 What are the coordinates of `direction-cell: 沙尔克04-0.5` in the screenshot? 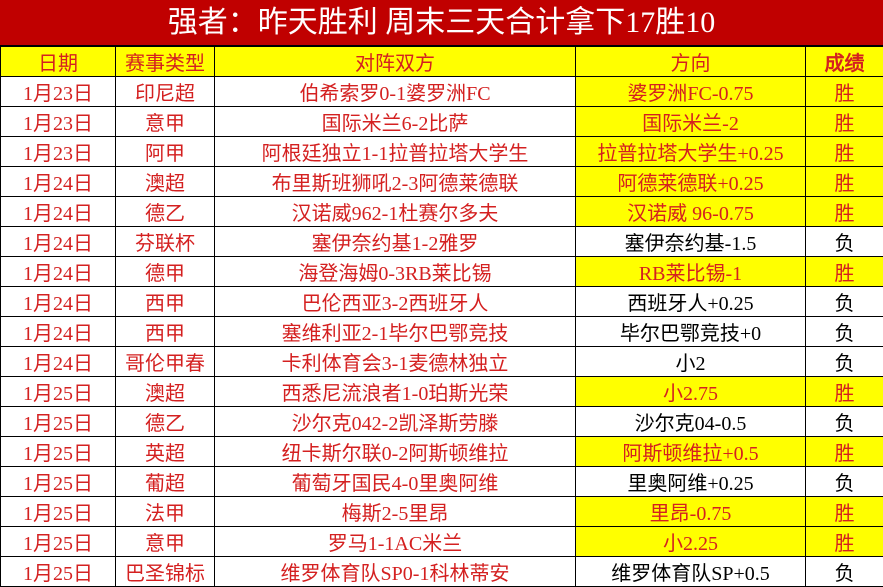 It's located at (691, 422).